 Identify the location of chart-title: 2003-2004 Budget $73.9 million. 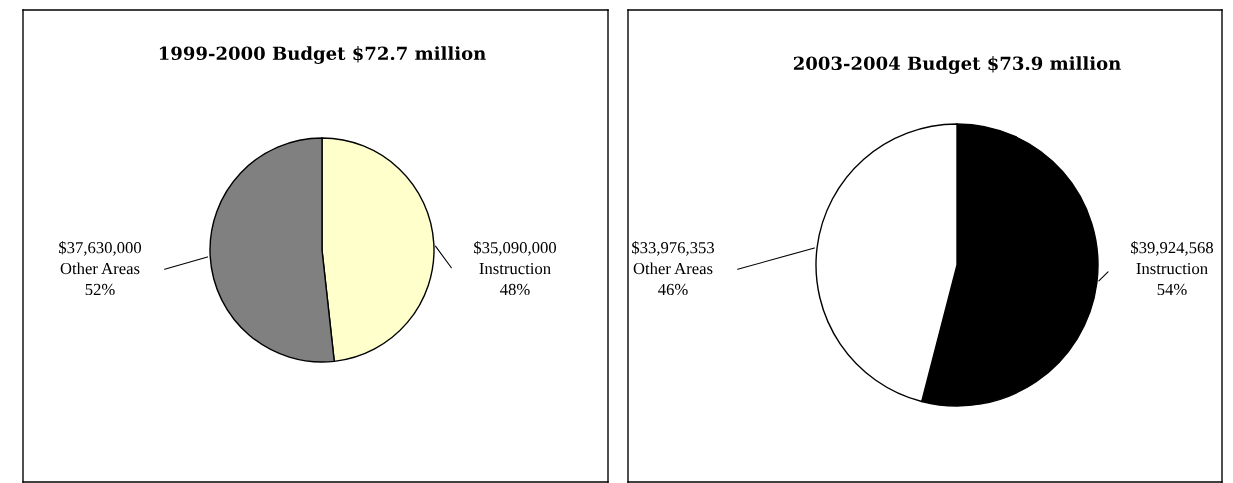
(957, 65).